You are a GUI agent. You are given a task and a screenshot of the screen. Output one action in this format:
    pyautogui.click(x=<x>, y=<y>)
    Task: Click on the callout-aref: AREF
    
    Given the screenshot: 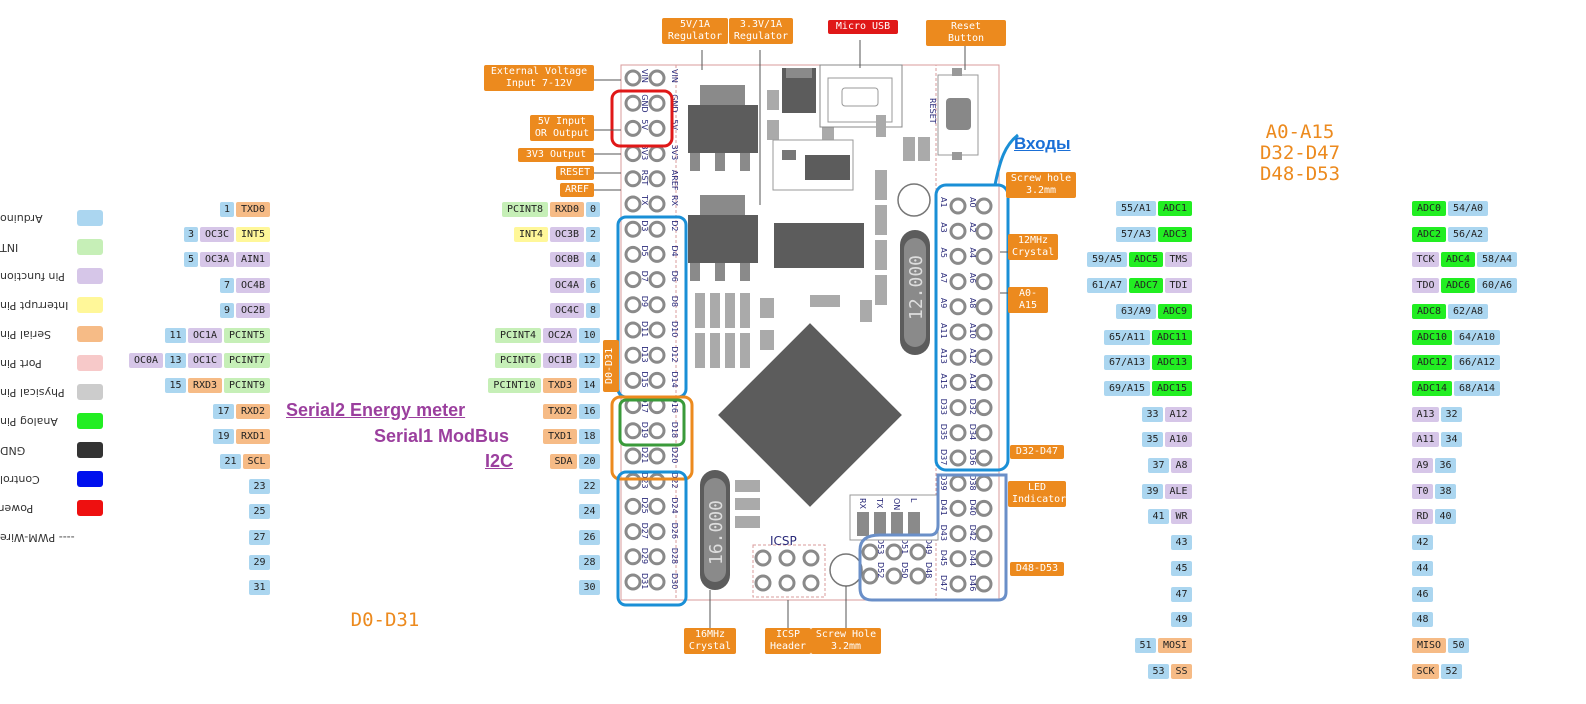 What is the action you would take?
    pyautogui.click(x=577, y=190)
    